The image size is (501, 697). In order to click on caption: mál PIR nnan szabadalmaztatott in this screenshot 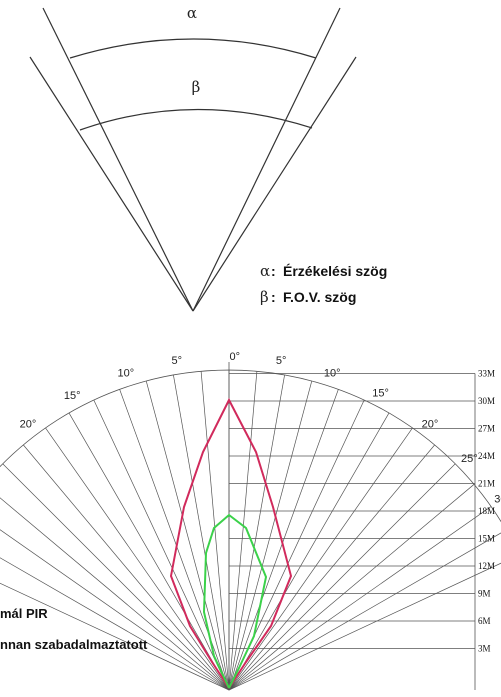, I will do `click(74, 629)`.